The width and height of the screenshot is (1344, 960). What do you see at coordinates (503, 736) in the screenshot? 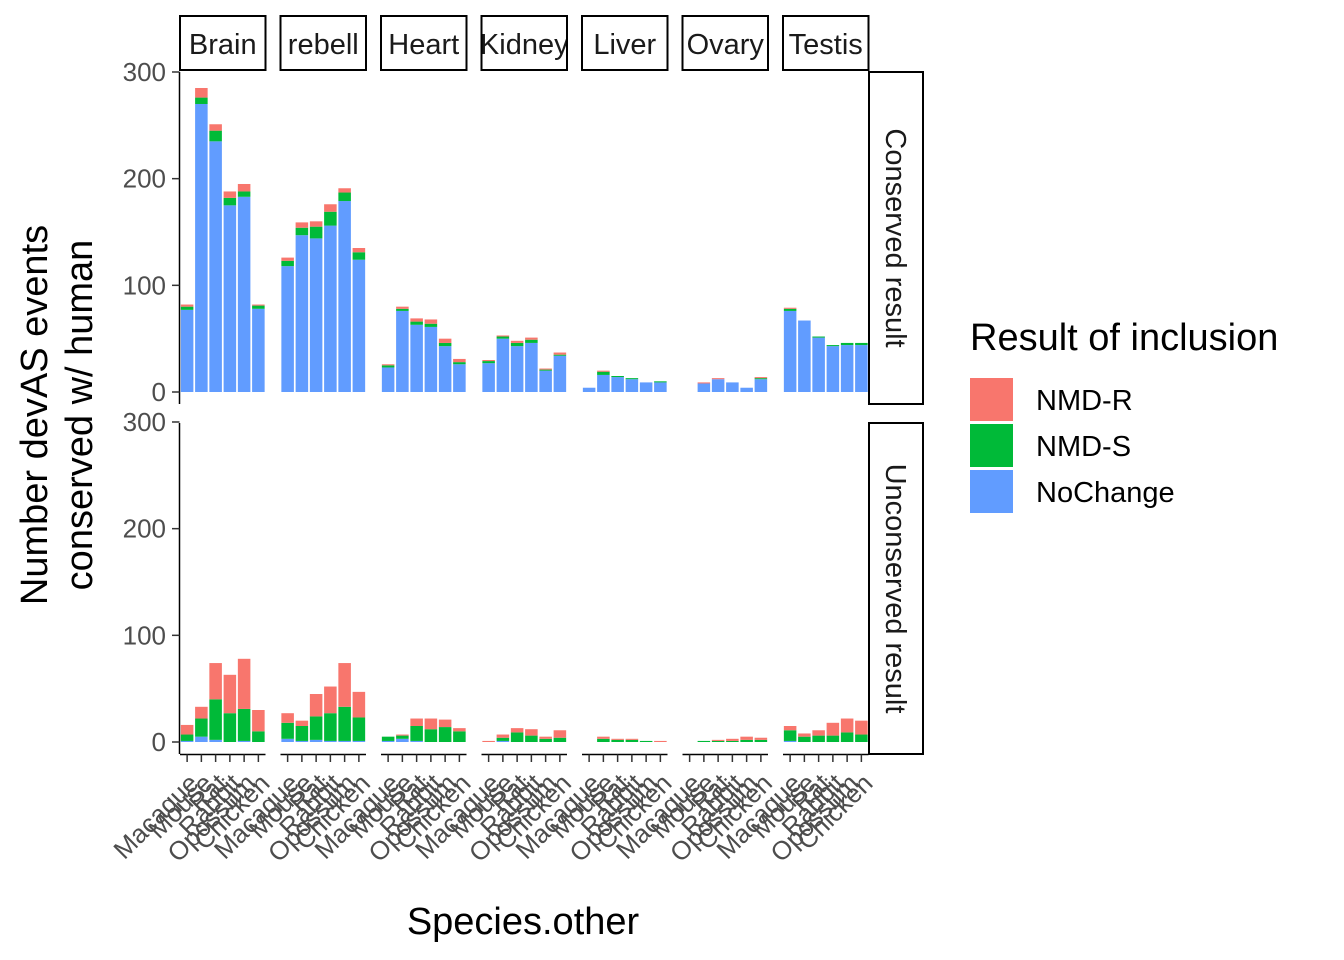
I see `bar-kidney-mouse-nmd-r` at bounding box center [503, 736].